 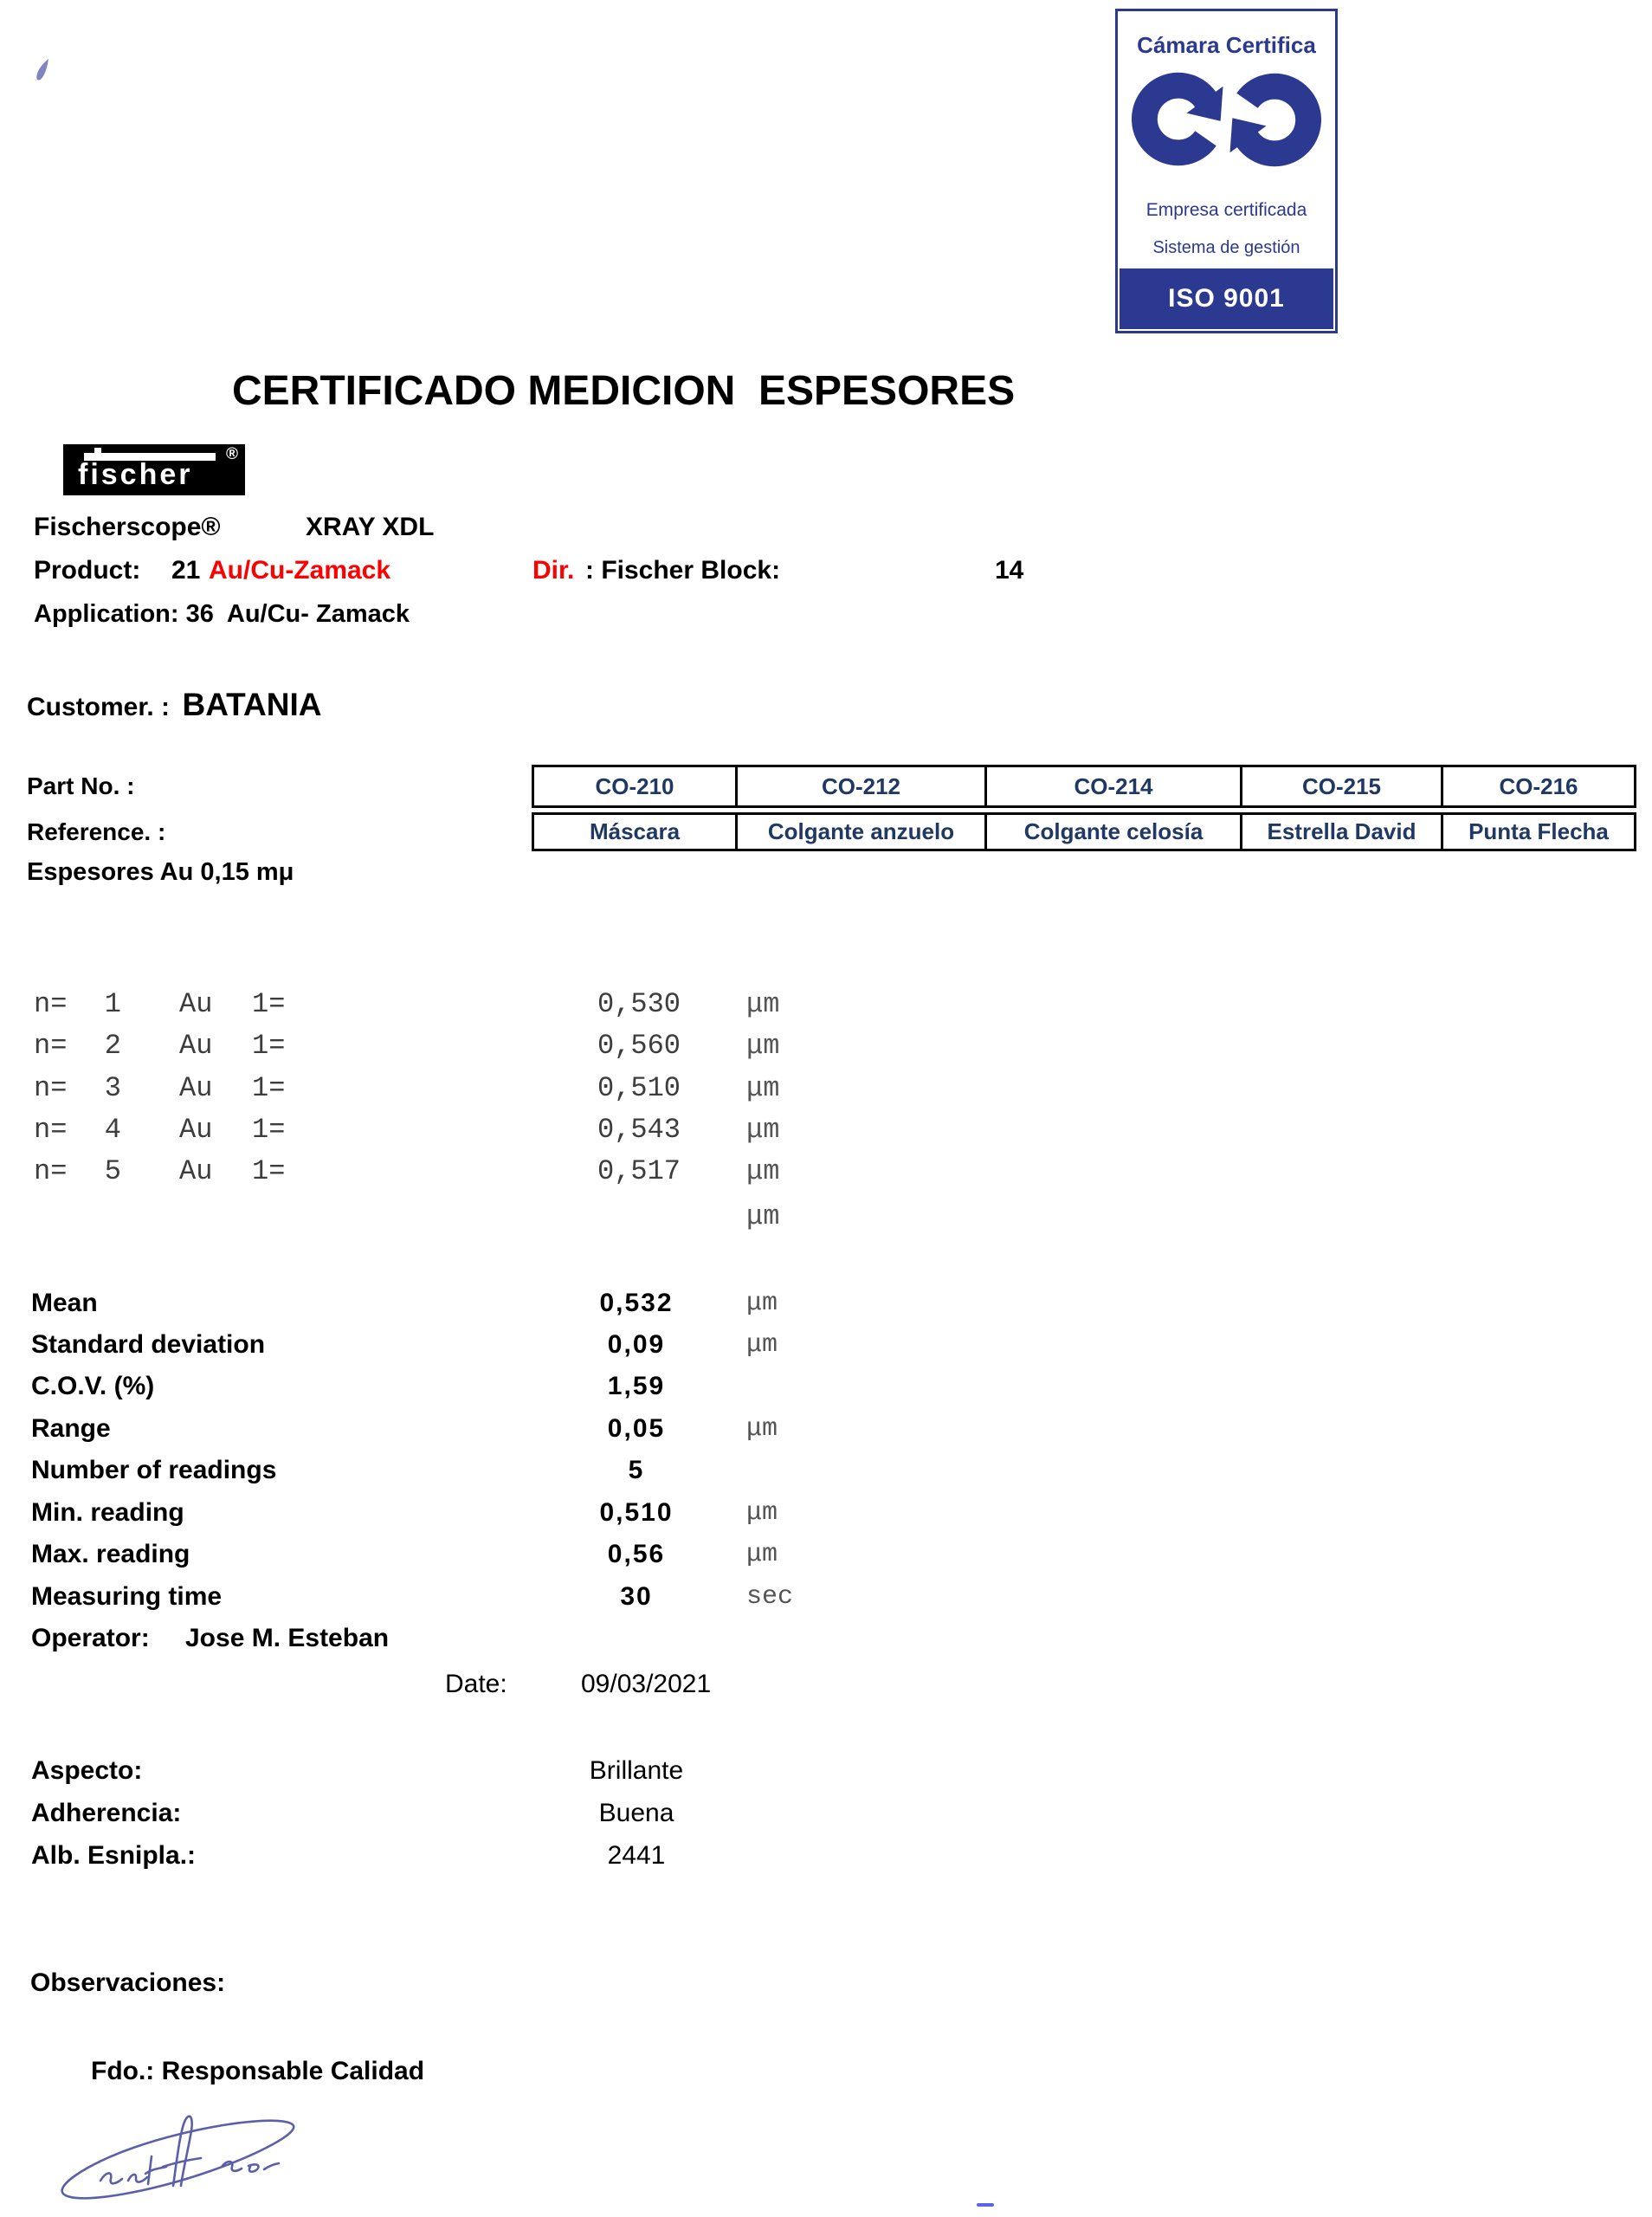 What do you see at coordinates (106, 1813) in the screenshot?
I see `inspection-label: Adherencia:` at bounding box center [106, 1813].